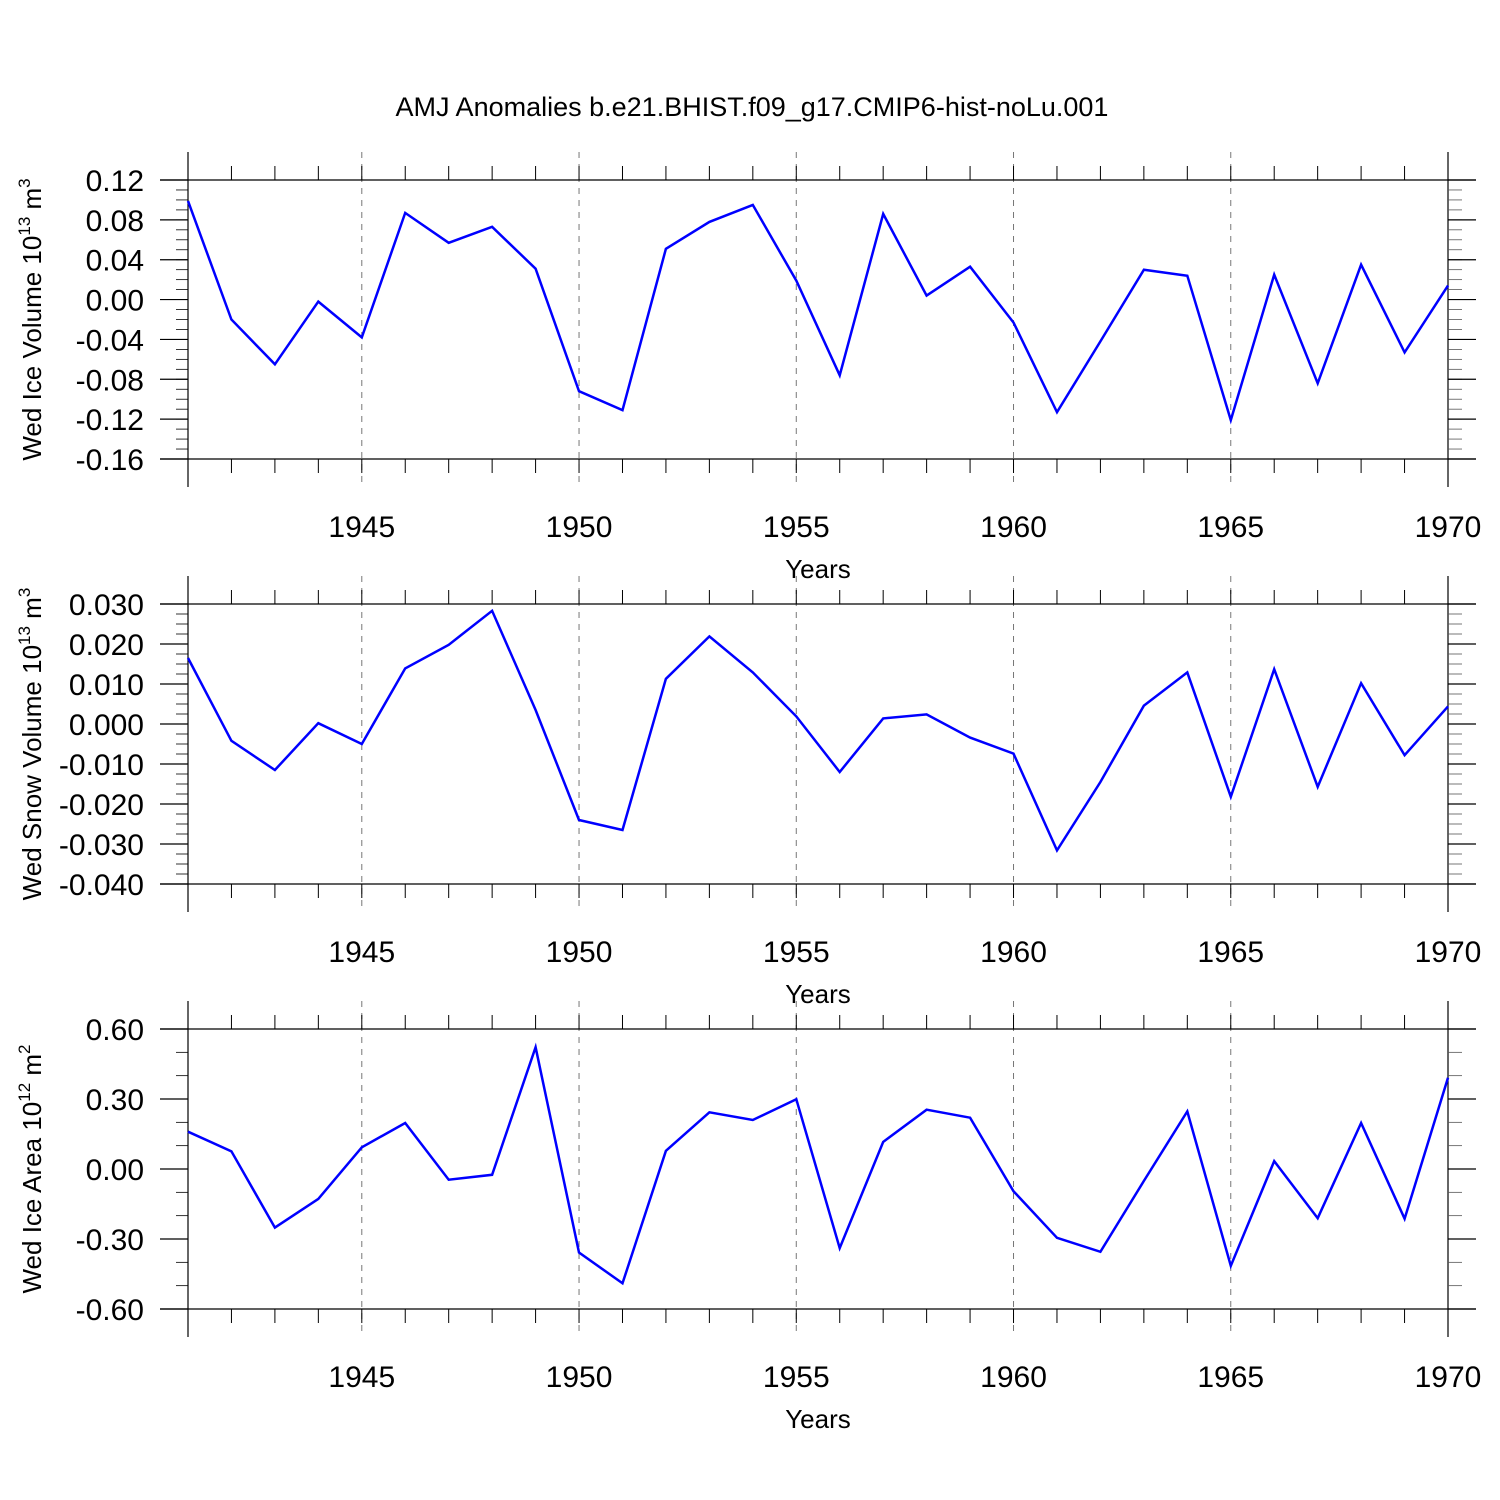  I want to click on y-tick-label: 0.000, so click(106, 725).